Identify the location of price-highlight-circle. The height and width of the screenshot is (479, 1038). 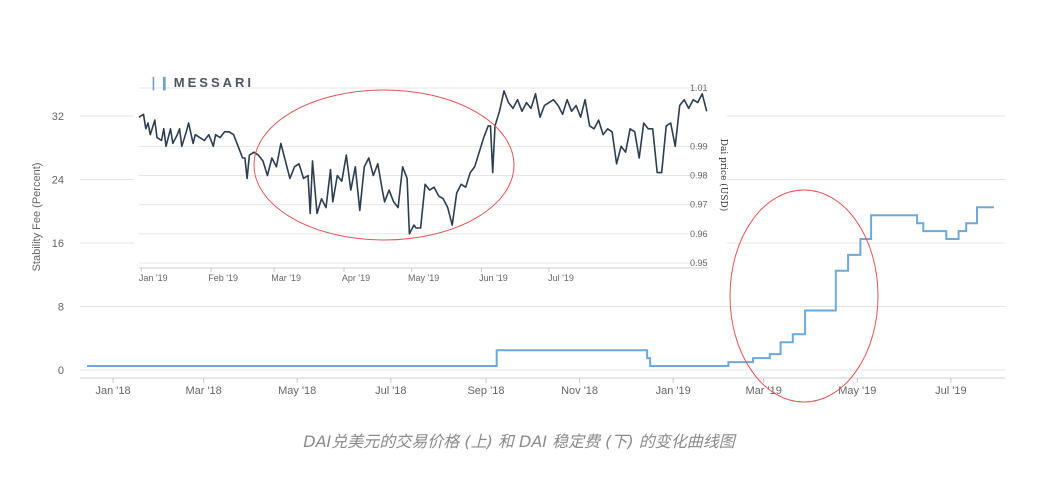
(384, 165).